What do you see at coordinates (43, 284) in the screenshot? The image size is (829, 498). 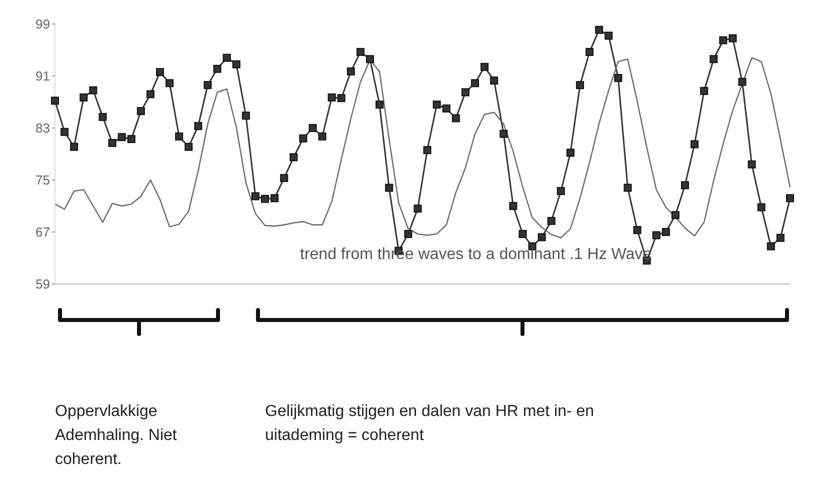 I see `y-tick-label: 59` at bounding box center [43, 284].